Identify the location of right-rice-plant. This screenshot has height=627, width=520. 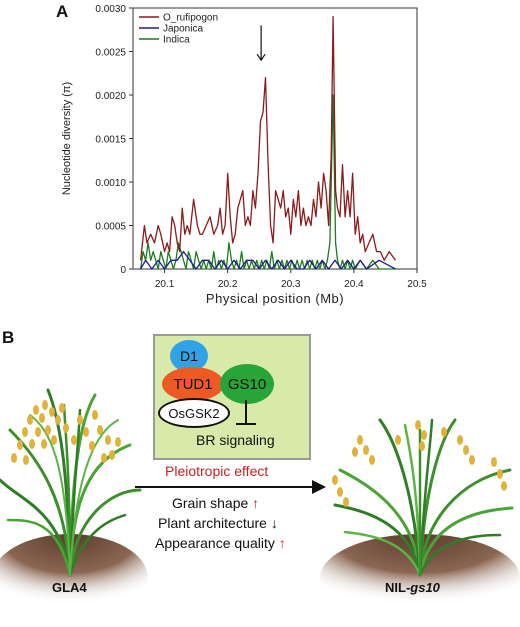
(423, 497).